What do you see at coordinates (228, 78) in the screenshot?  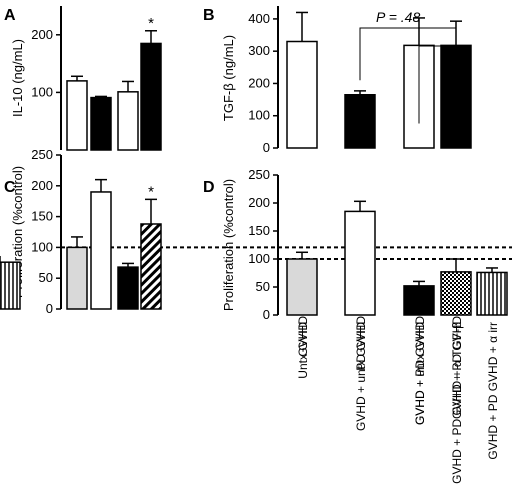 I see `panel-c-ylabel: TGF-β (ng/mL)` at bounding box center [228, 78].